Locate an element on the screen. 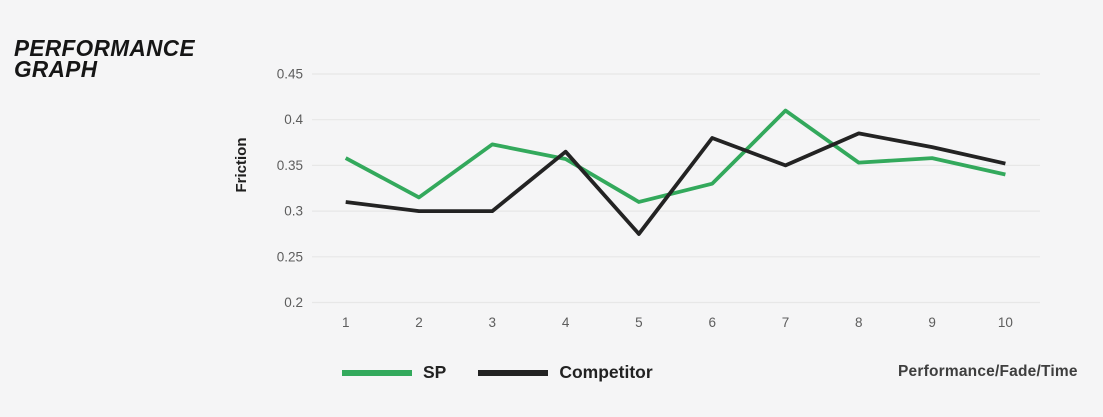 This screenshot has height=417, width=1103. legend-item-competitor: Competitor is located at coordinates (565, 372).